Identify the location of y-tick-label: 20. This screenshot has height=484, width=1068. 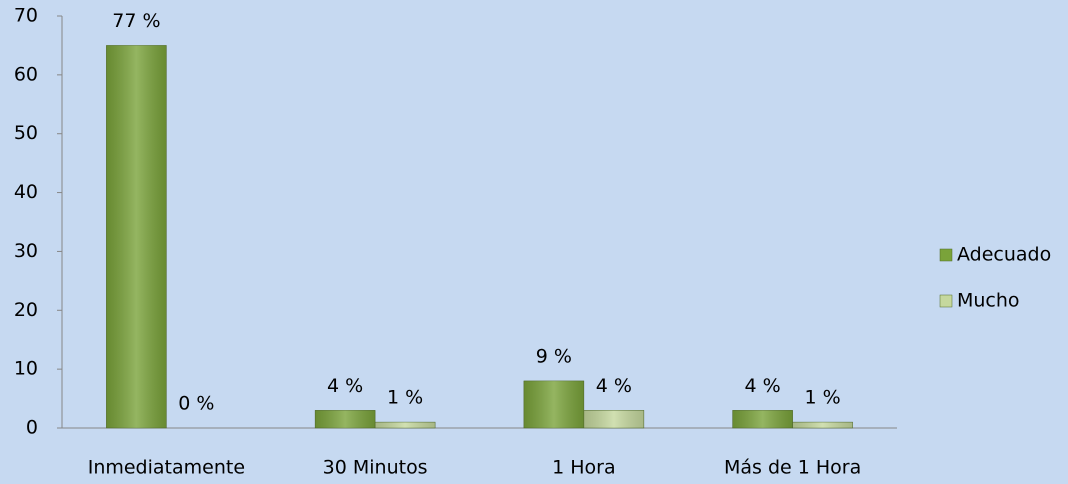
(26, 310).